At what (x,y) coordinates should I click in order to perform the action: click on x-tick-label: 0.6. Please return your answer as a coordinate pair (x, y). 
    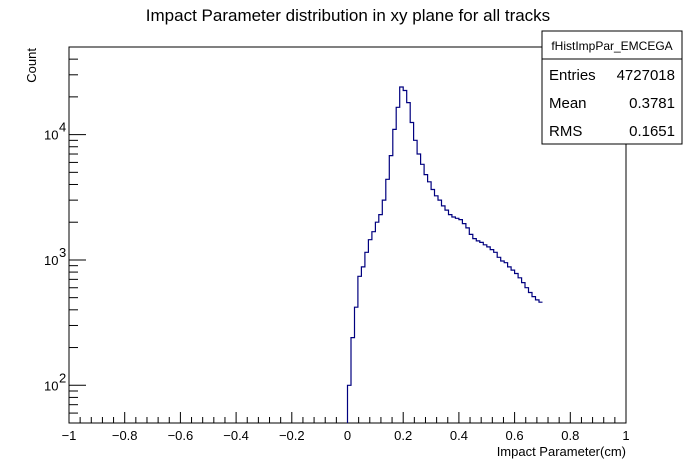
    Looking at the image, I should click on (515, 435).